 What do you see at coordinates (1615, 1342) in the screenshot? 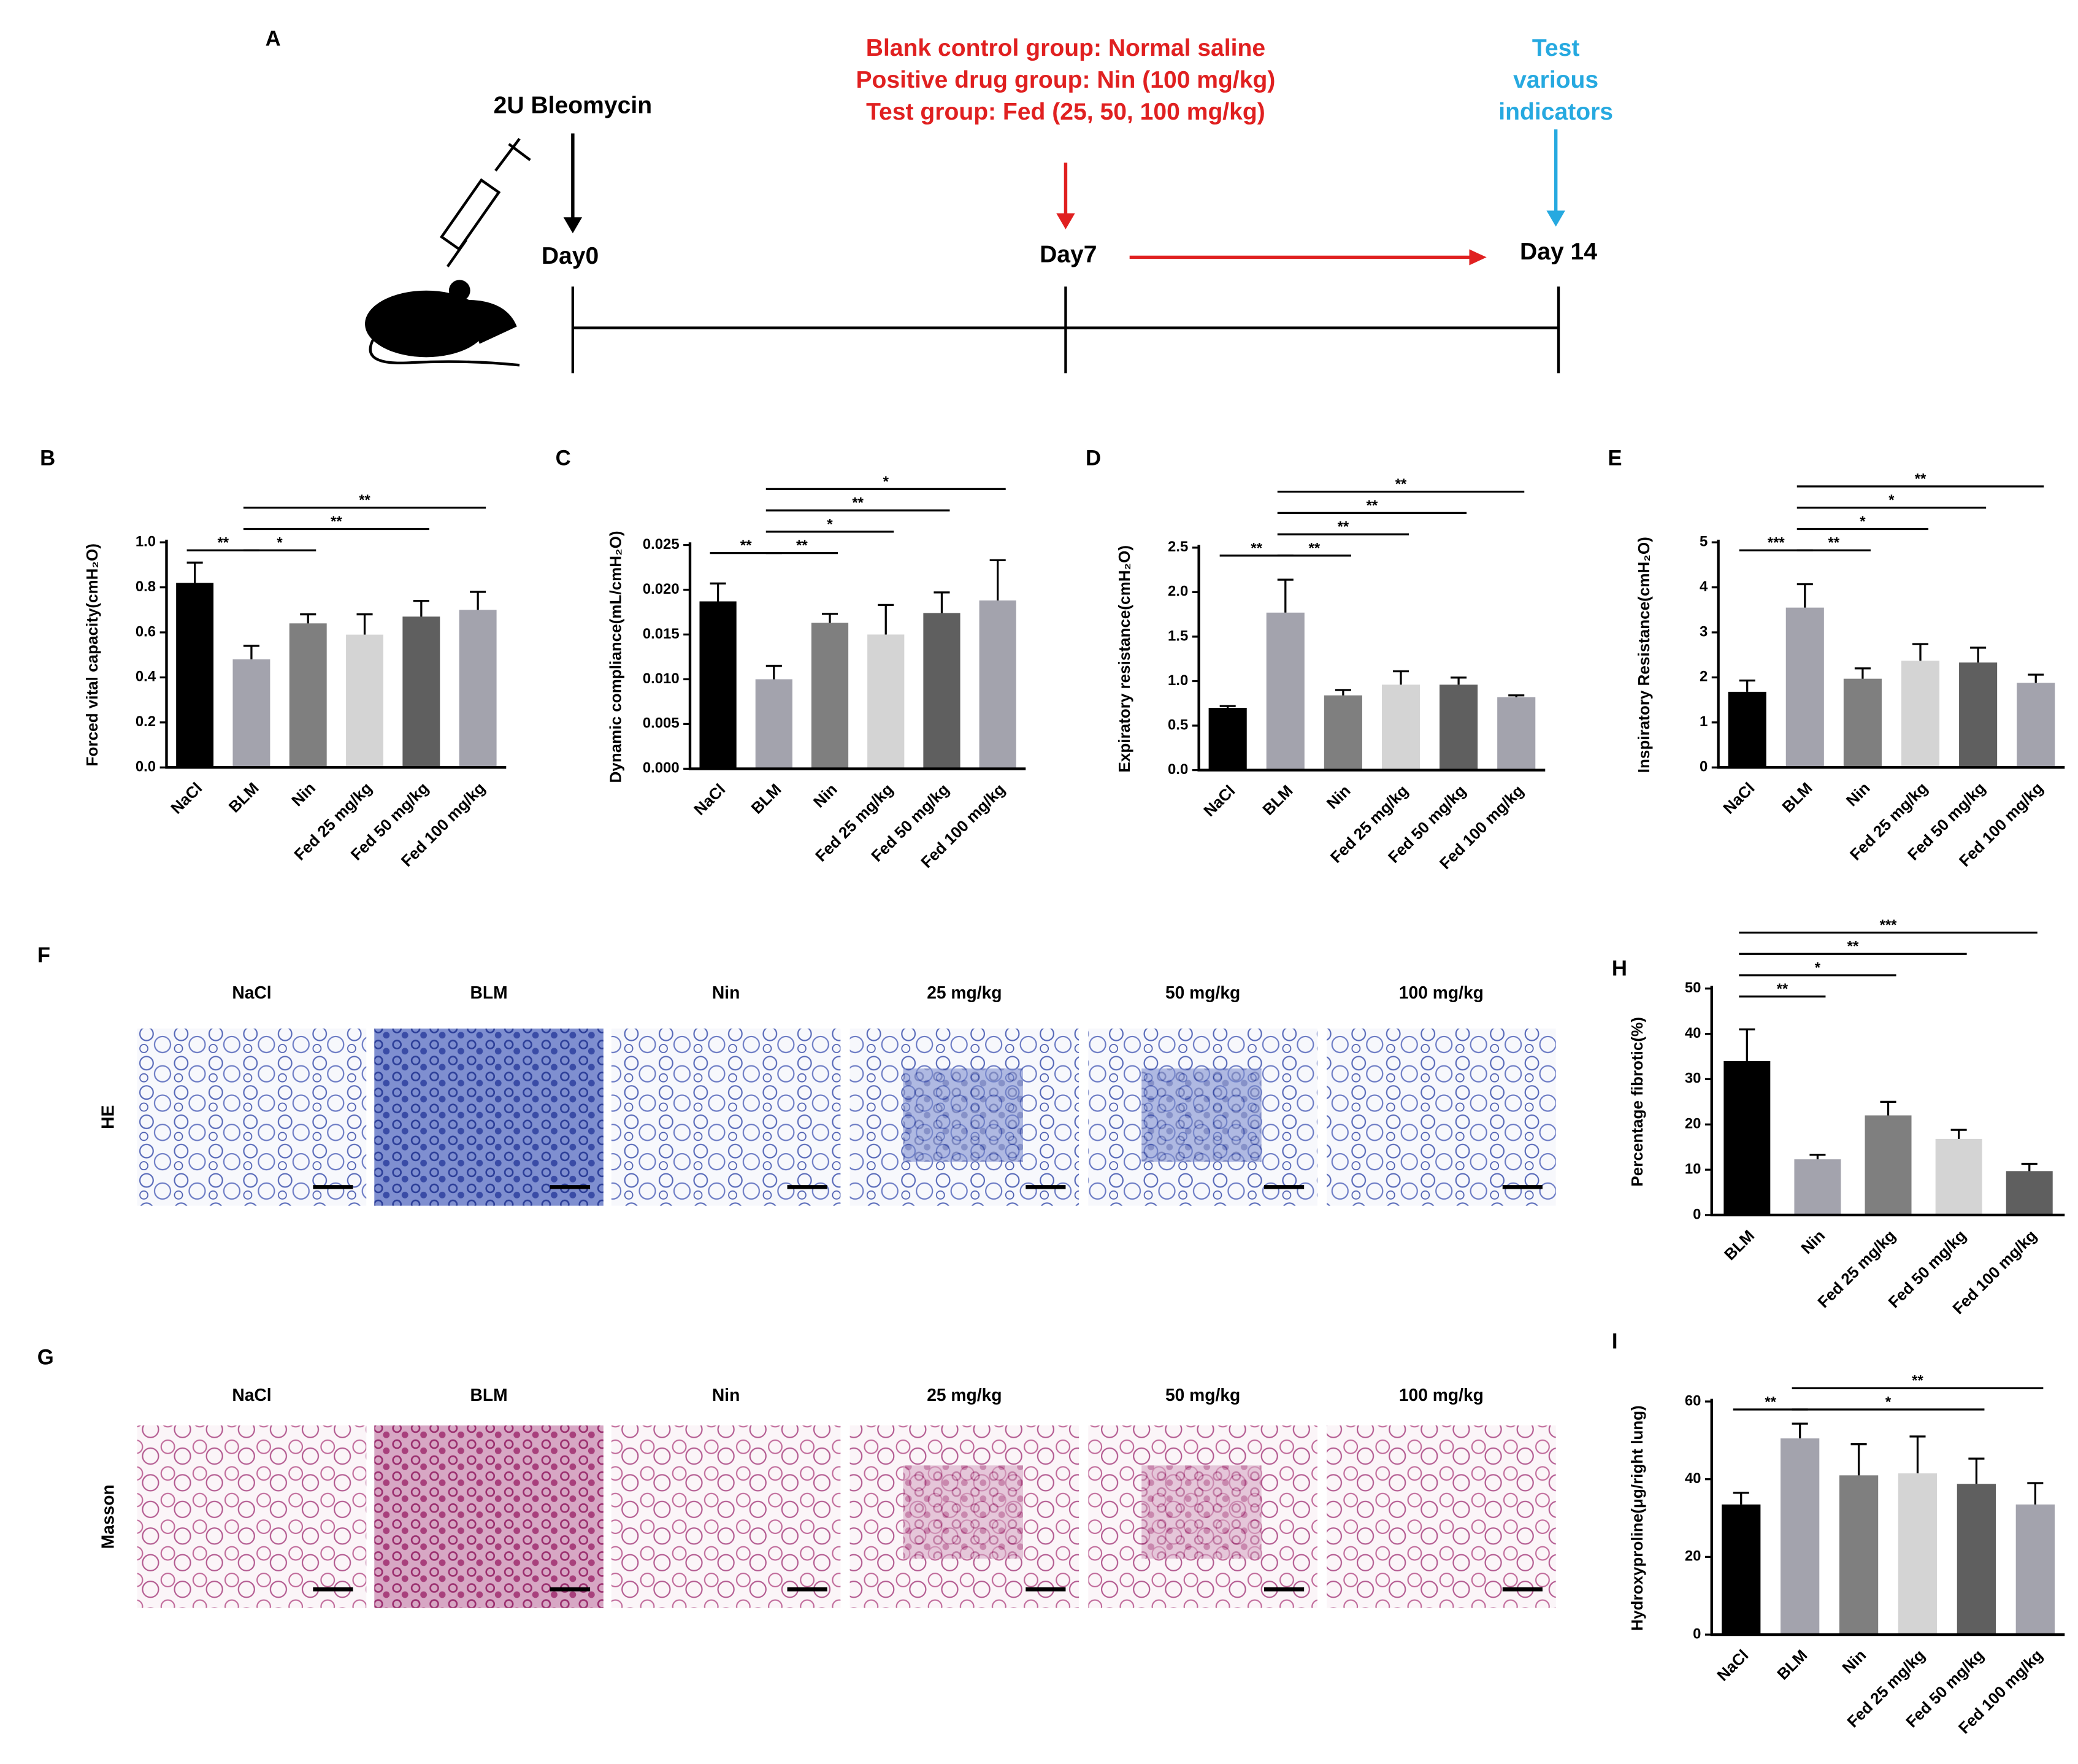
I see `panel-label: I` at bounding box center [1615, 1342].